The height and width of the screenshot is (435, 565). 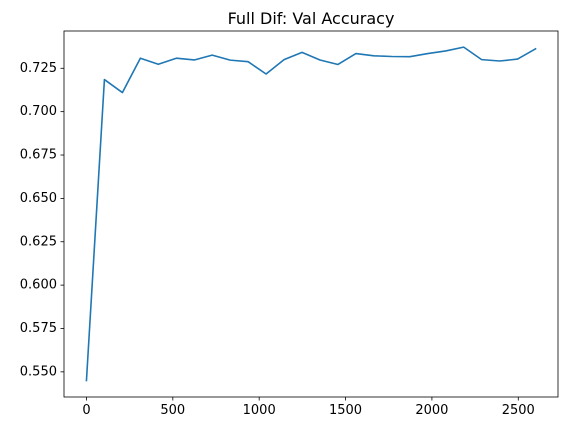 I want to click on x-tick-label: 500, so click(x=172, y=410).